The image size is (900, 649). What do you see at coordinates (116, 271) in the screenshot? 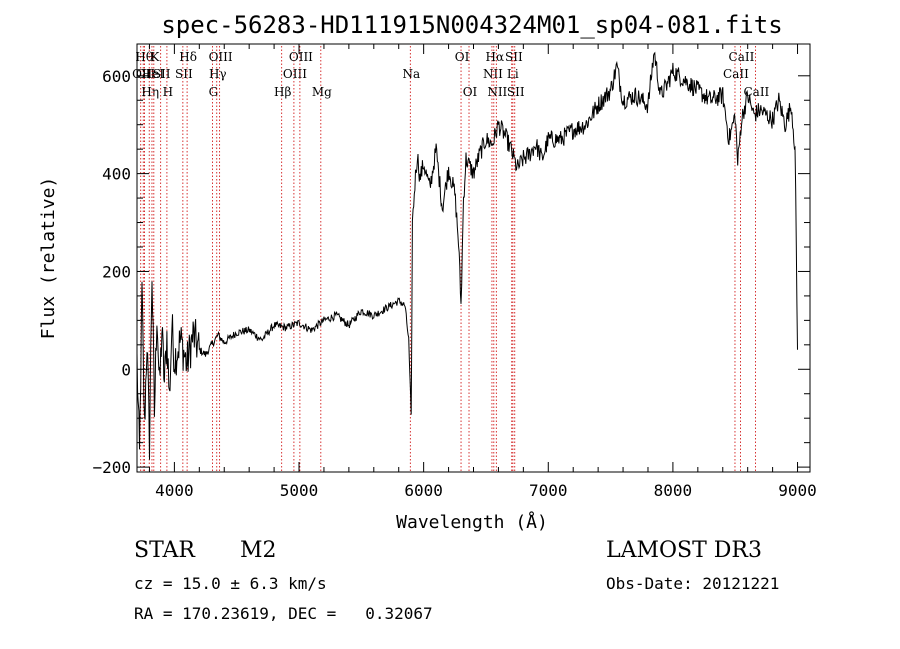
I see `y-tick-label: 200` at bounding box center [116, 271].